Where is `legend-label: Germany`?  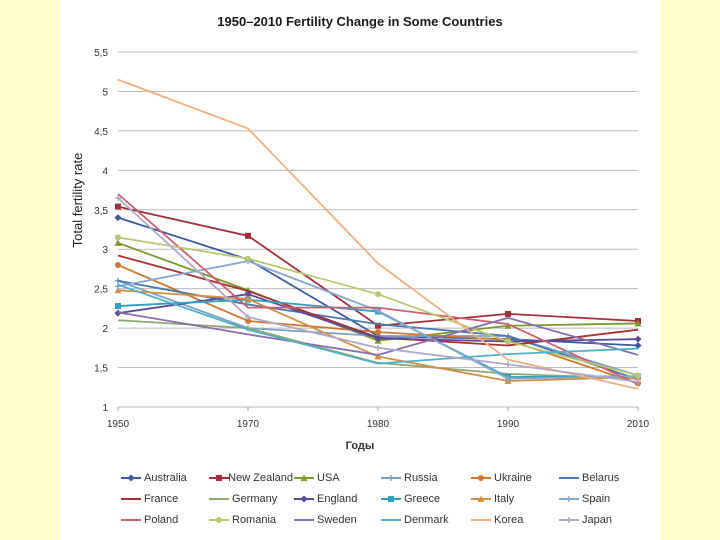
legend-label: Germany is located at coordinates (255, 498).